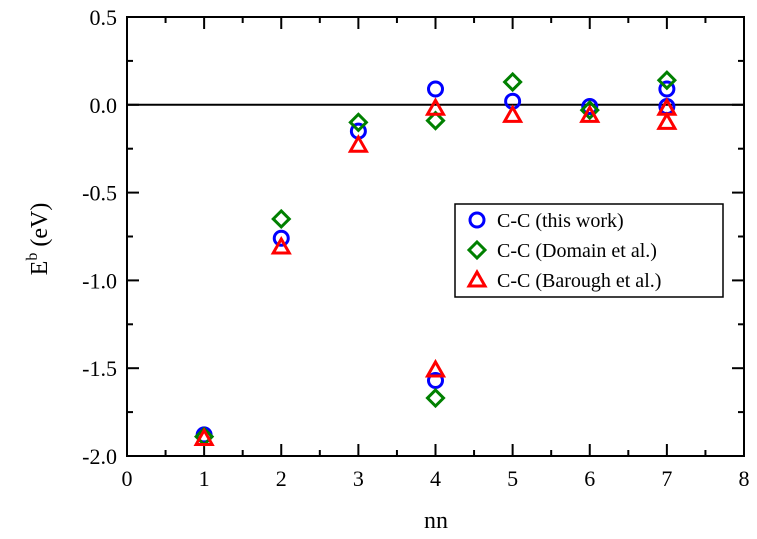 The image size is (757, 539). I want to click on y-tick-label: 0.0, so click(104, 105).